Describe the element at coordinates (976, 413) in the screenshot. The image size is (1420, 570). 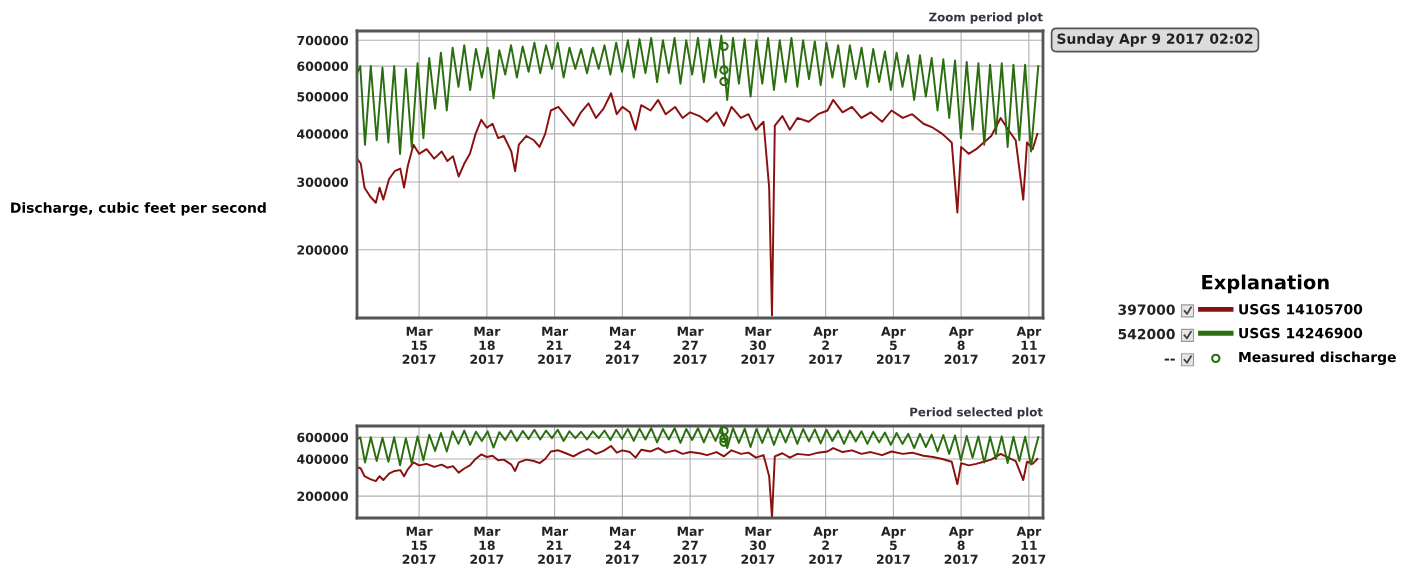
I see `chart-title: Period selected plot` at that location.